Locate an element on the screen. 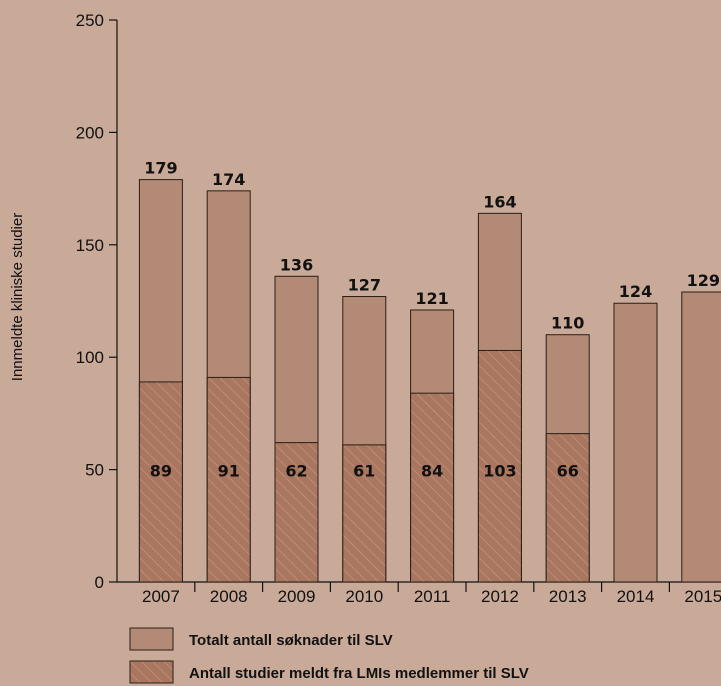  data-label-total: 124 is located at coordinates (635, 291).